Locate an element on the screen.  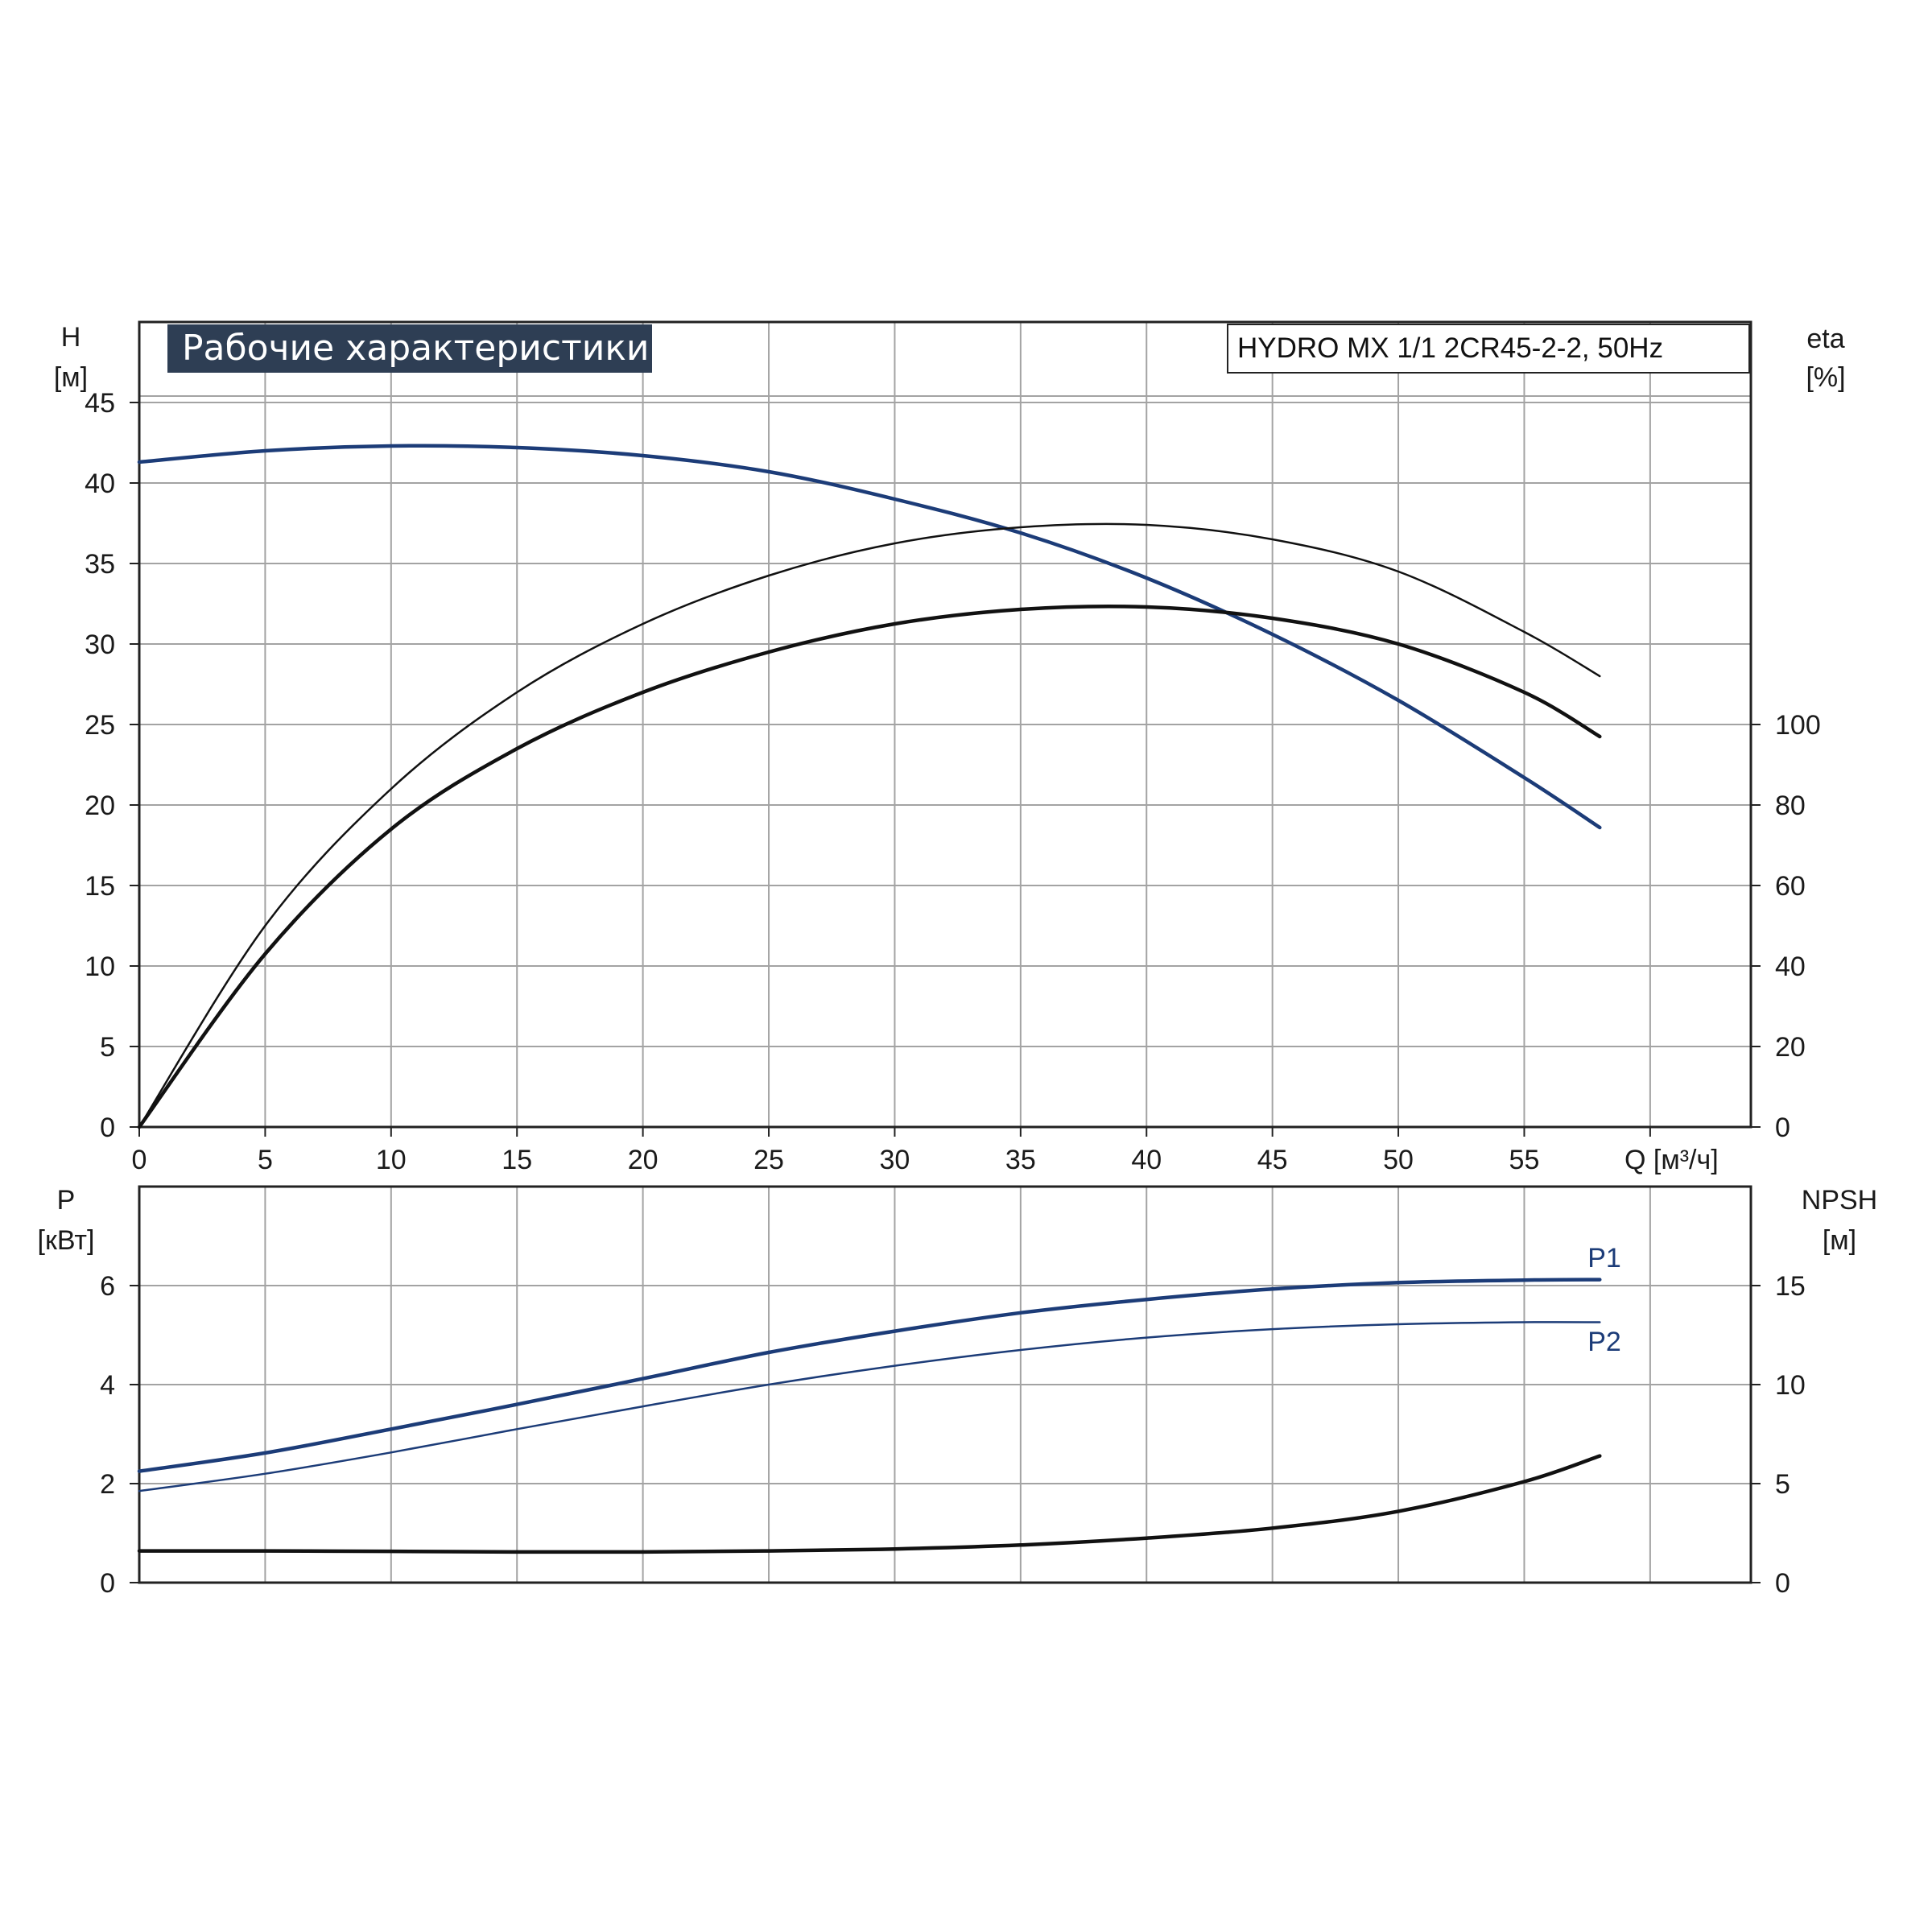
series-label-p1: P1 is located at coordinates (1604, 1258).